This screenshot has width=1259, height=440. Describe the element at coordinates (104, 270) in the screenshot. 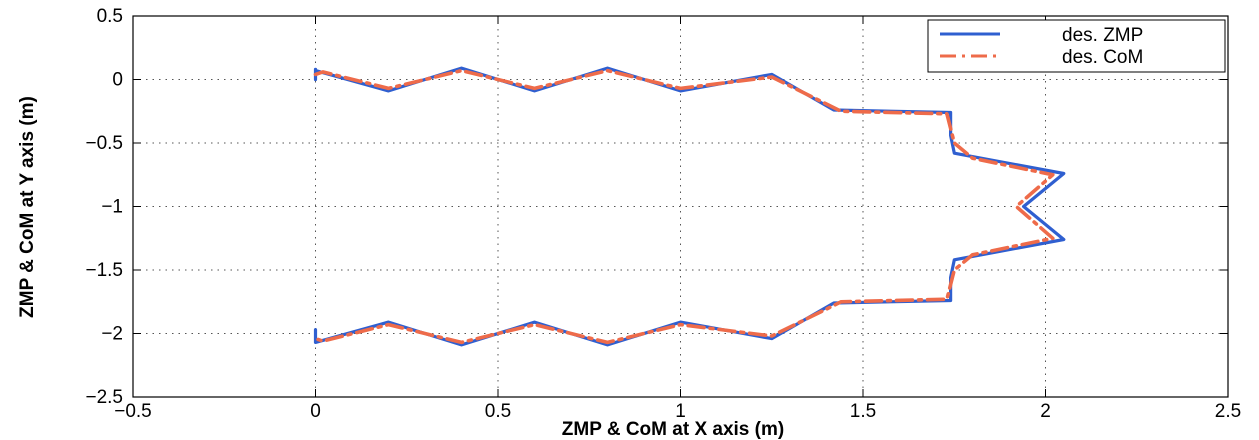

I see `y-tick-label: −1.5` at that location.